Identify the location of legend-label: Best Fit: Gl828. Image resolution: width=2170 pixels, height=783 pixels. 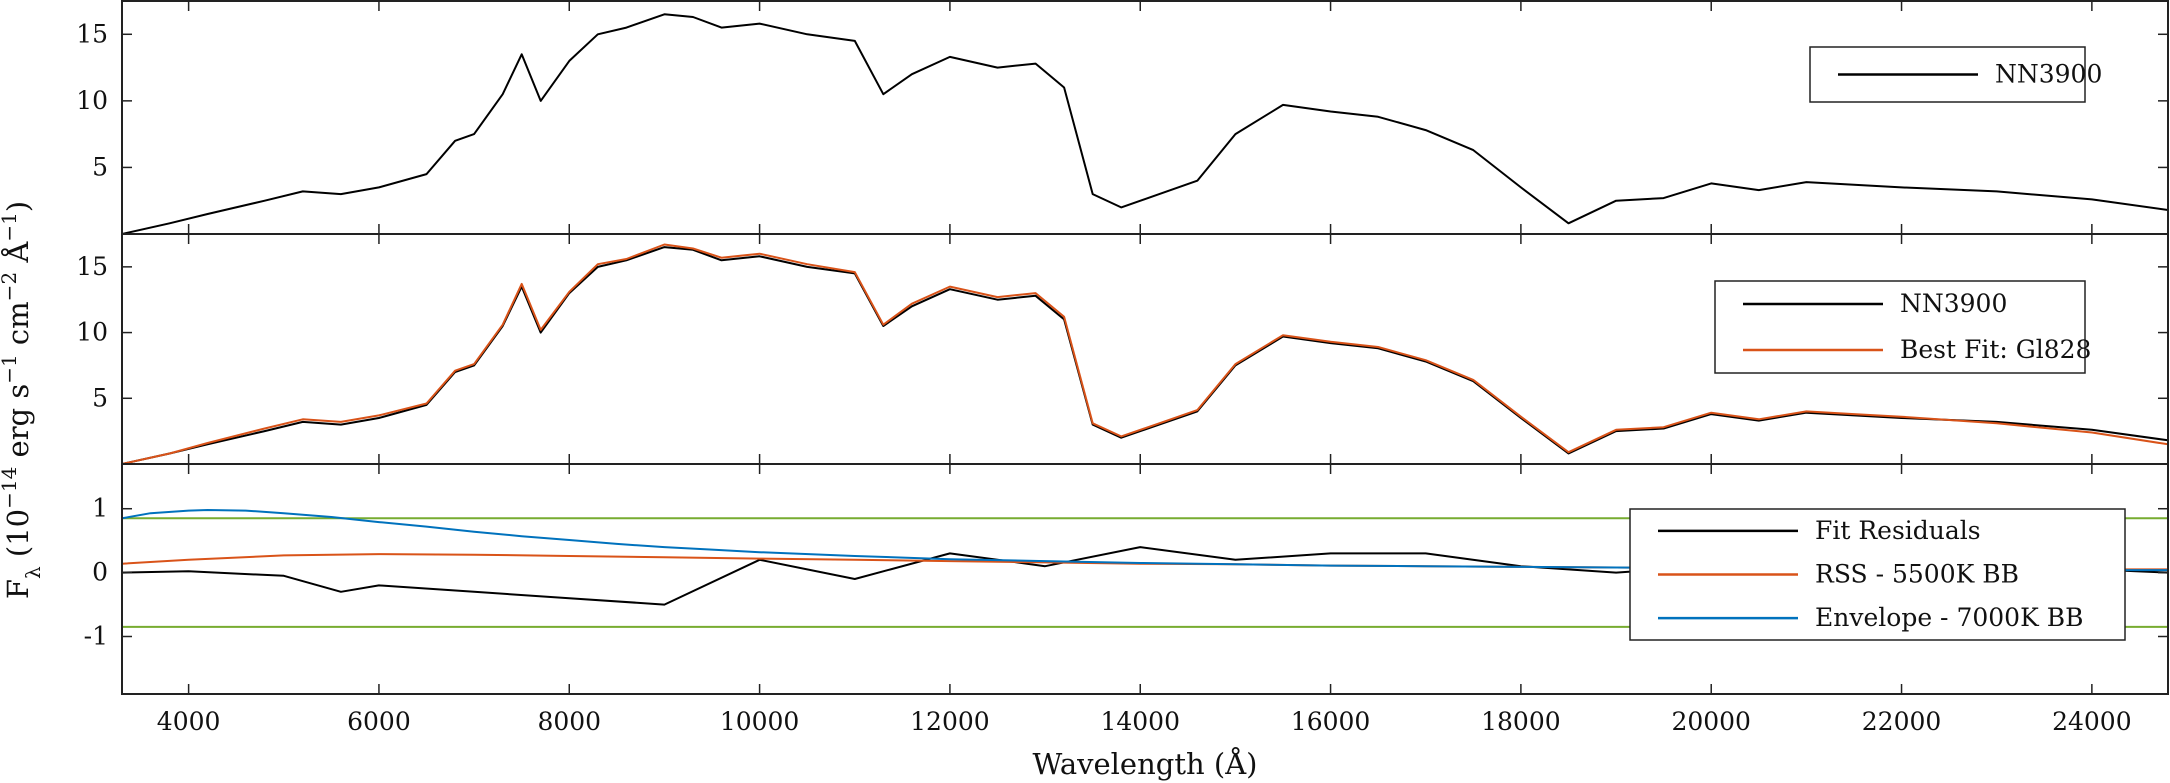
(1995, 349).